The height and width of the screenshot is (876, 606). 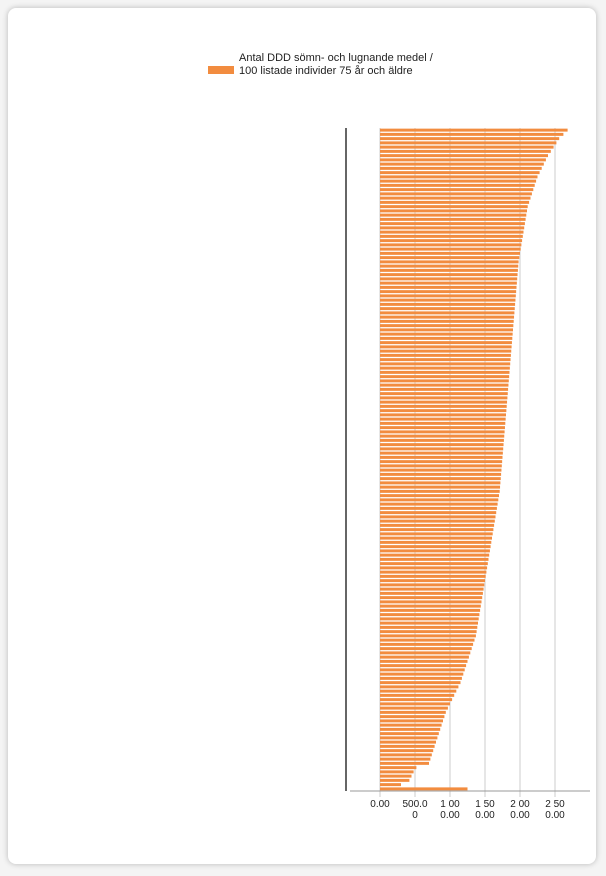 I want to click on x-tick-label: 0.00, so click(x=380, y=804).